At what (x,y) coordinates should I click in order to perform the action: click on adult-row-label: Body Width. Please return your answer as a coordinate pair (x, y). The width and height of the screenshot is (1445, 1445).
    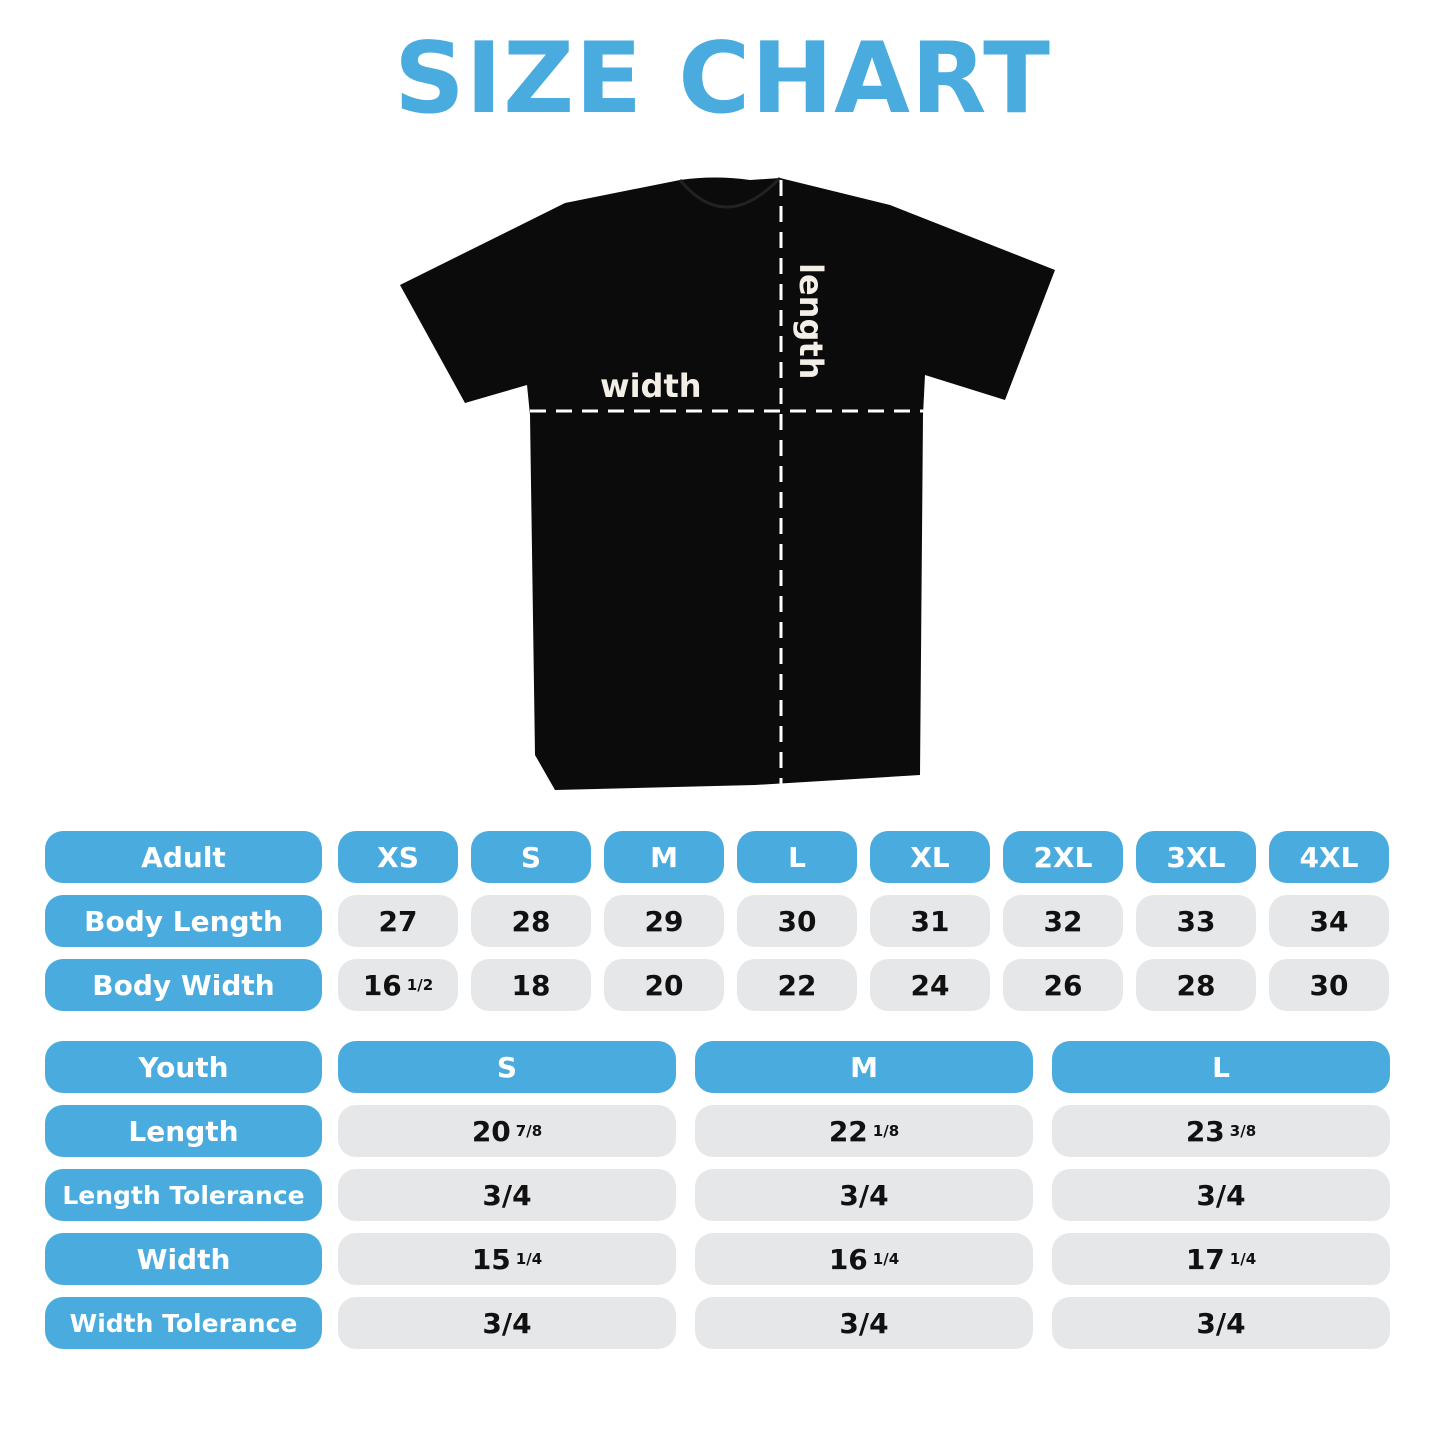
    Looking at the image, I should click on (183, 985).